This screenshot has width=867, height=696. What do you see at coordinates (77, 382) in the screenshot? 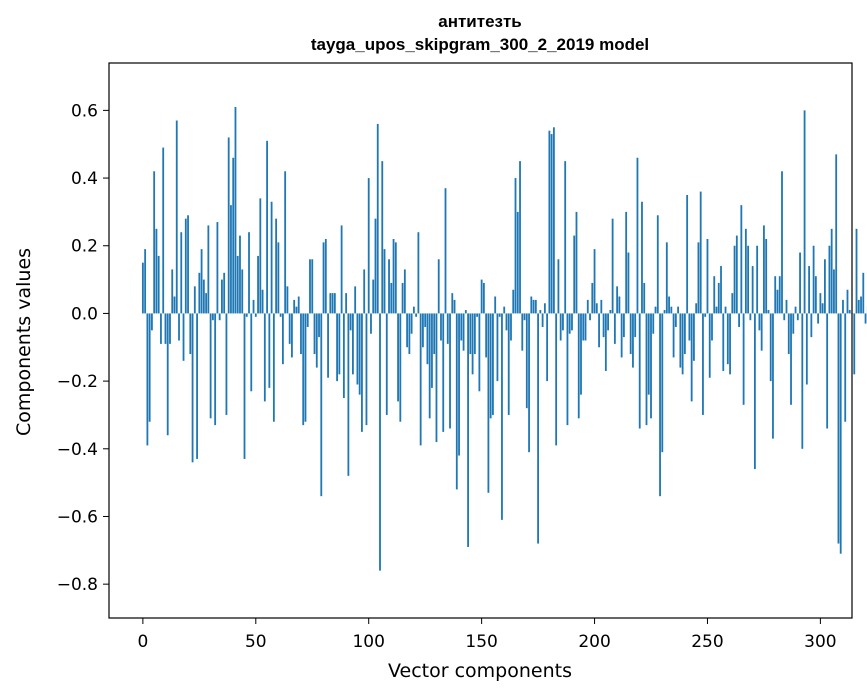
I see `y-tick-label: −0.2` at bounding box center [77, 382].